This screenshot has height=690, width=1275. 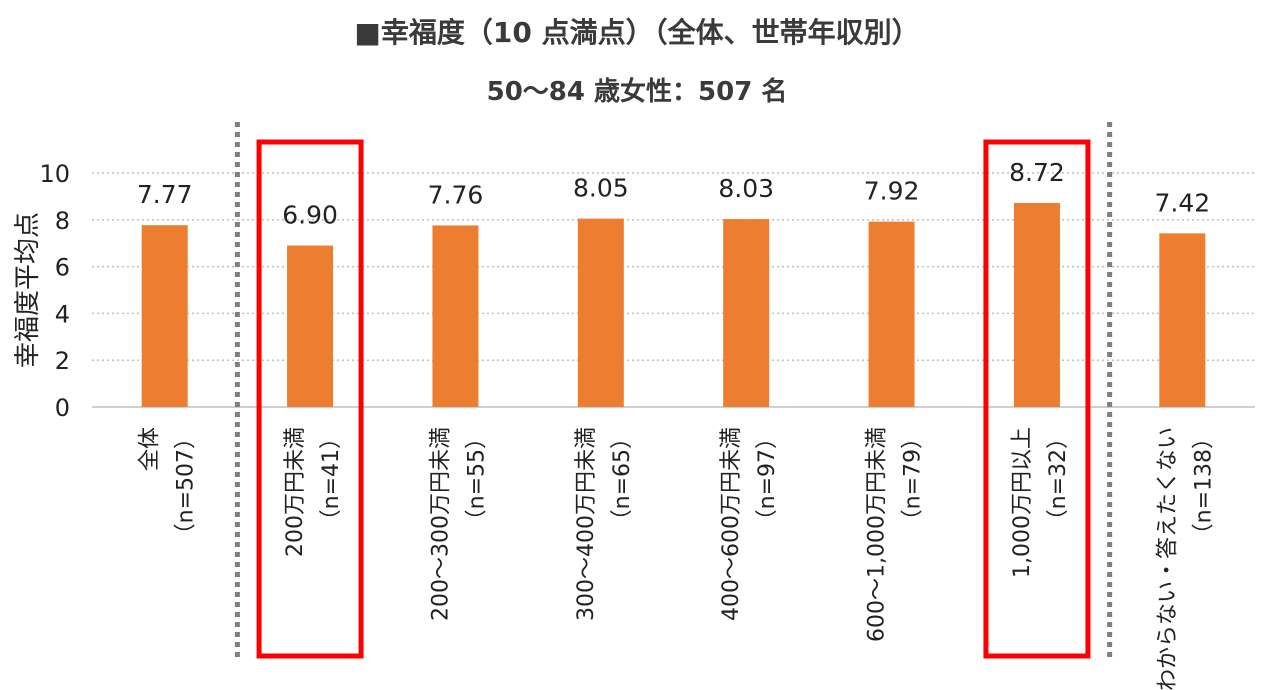 What do you see at coordinates (62, 314) in the screenshot?
I see `y-tick-label: 4` at bounding box center [62, 314].